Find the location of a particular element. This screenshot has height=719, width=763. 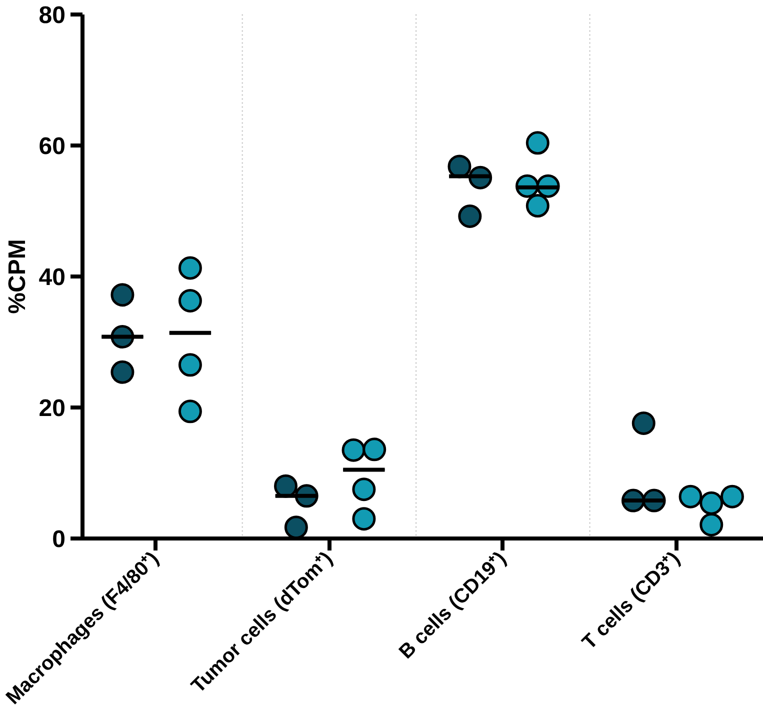

y-tick-label: 20 is located at coordinates (52, 408).